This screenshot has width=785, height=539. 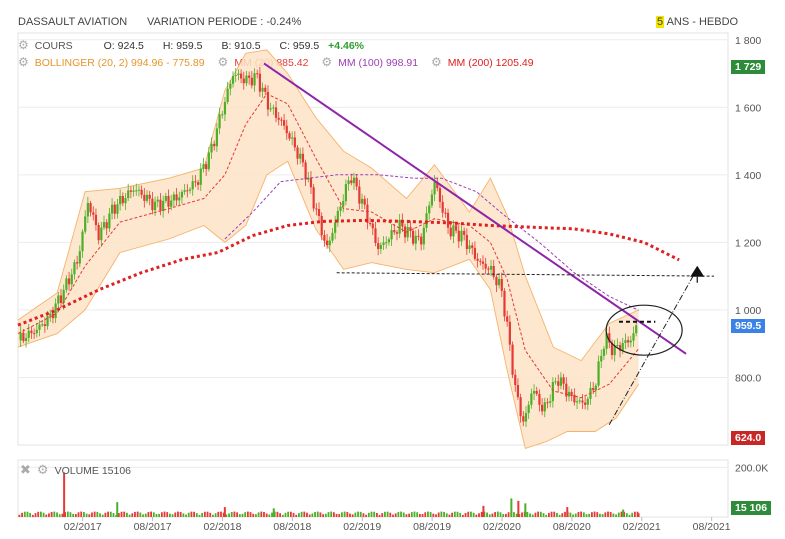 I want to click on mm100-gear-icon: ⚙, so click(x=327, y=62).